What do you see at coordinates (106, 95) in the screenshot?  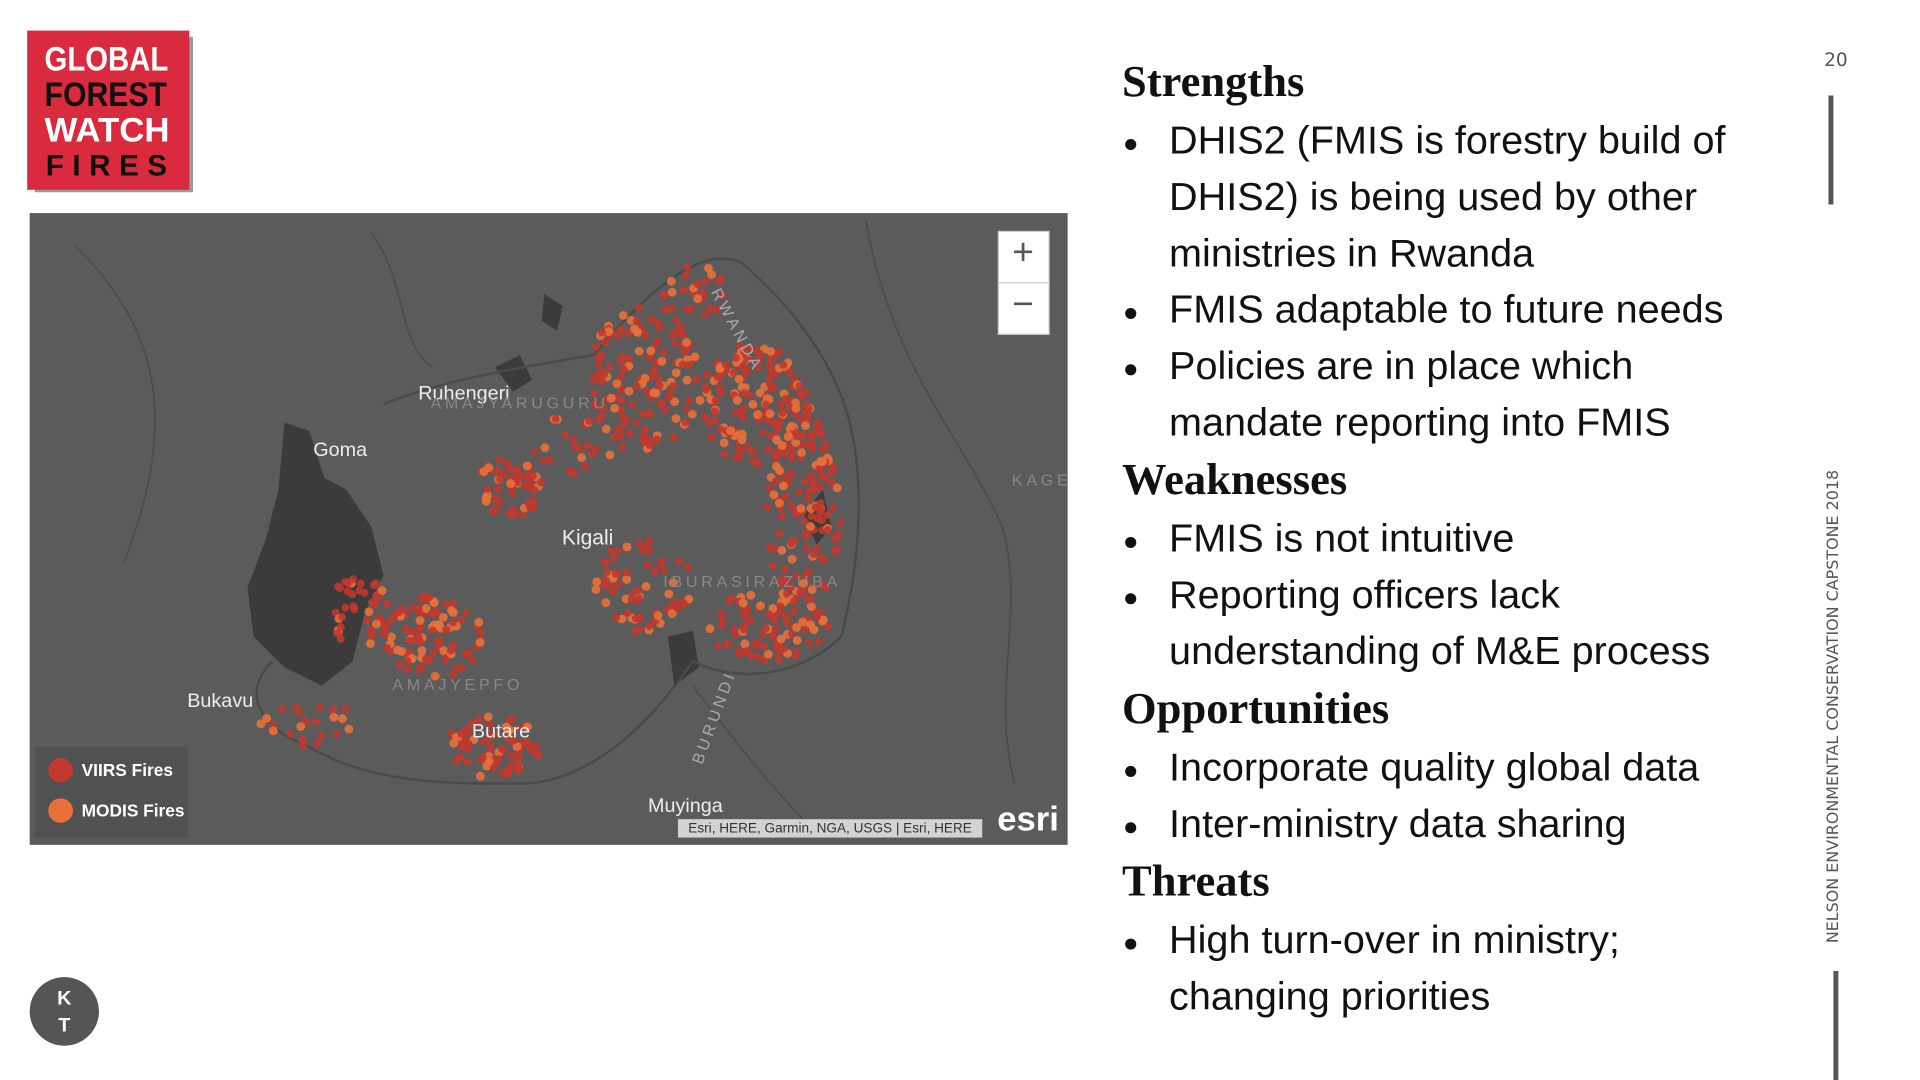 I see `logo-text: FOREST` at bounding box center [106, 95].